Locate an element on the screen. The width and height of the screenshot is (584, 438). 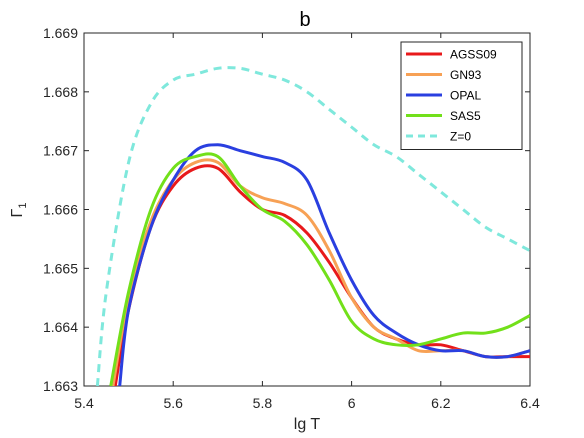
y-axis-label-main: Γ is located at coordinates (17, 212).